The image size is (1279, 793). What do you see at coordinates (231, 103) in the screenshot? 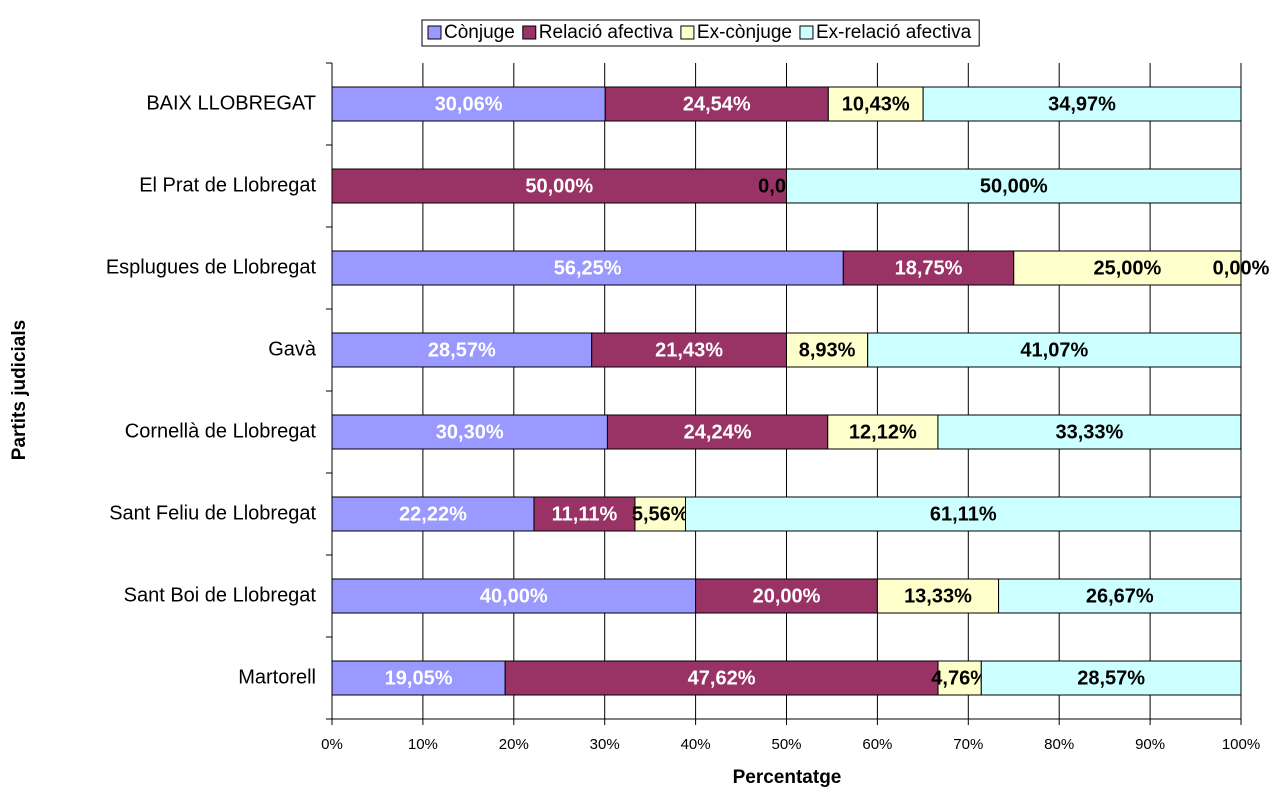
I see `y-tick-label: BAIX LLOBREGAT` at bounding box center [231, 103].